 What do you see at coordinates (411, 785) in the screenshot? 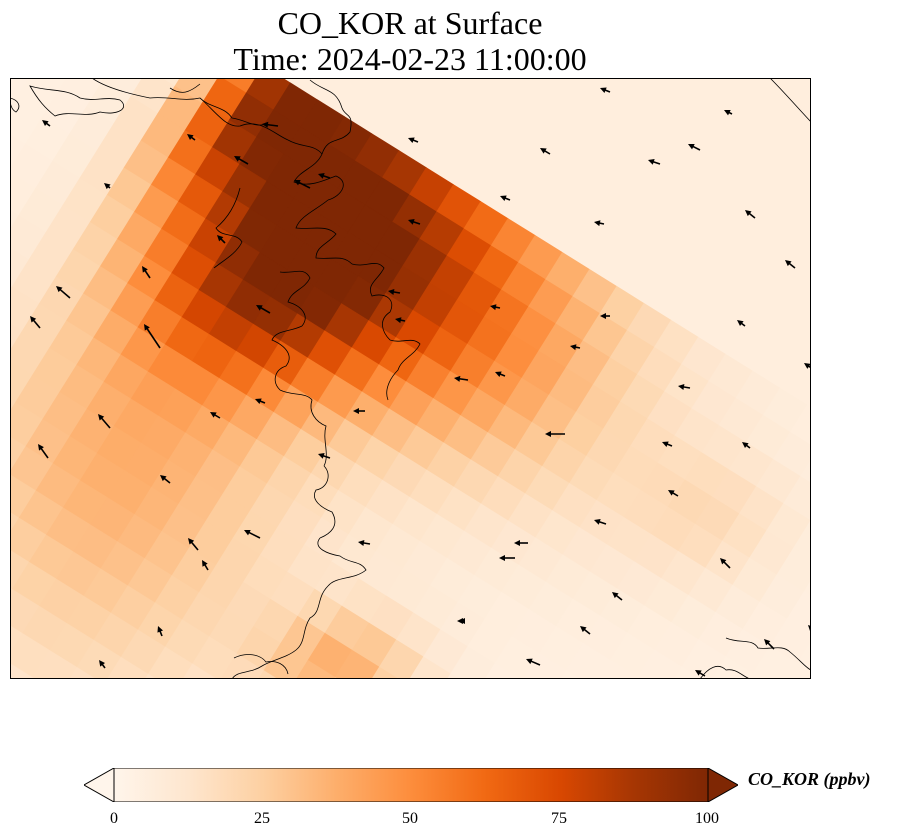
I see `colorbar` at bounding box center [411, 785].